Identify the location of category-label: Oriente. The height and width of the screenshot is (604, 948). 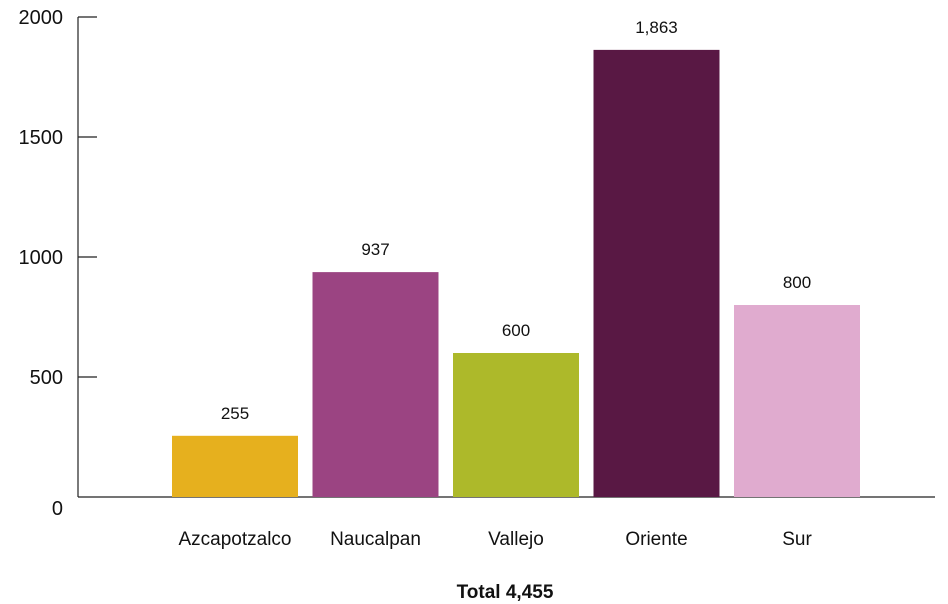
(656, 539).